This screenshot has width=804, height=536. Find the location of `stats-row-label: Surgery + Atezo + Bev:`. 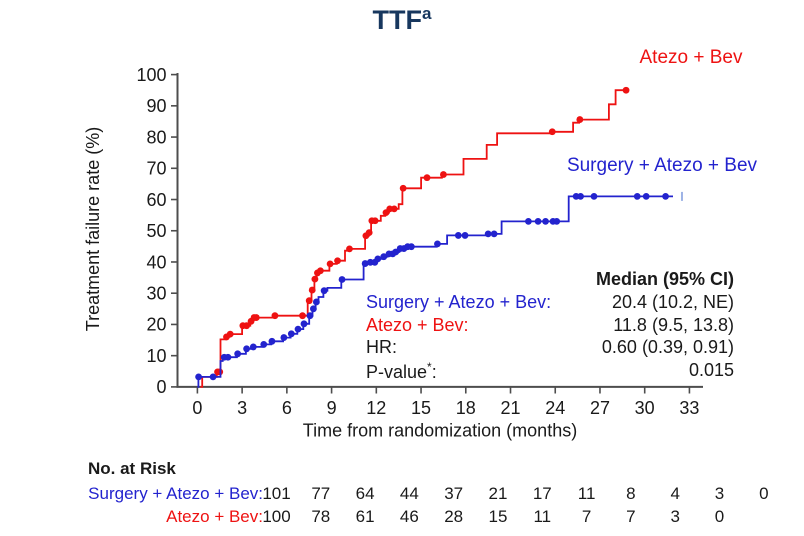

stats-row-label: Surgery + Atezo + Bev: is located at coordinates (459, 302).